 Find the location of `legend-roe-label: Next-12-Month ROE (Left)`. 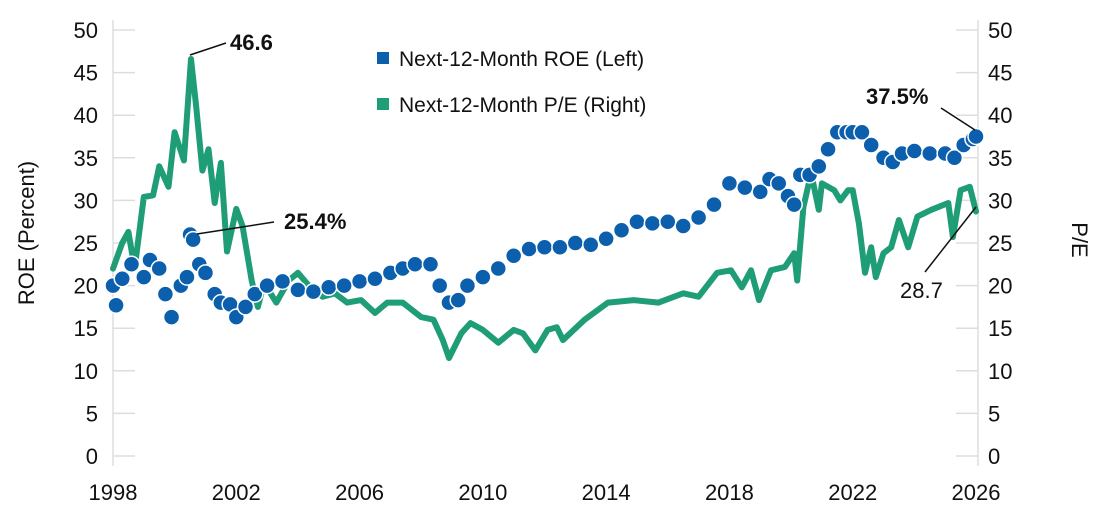

legend-roe-label: Next-12-Month ROE (Left) is located at coordinates (521, 59).